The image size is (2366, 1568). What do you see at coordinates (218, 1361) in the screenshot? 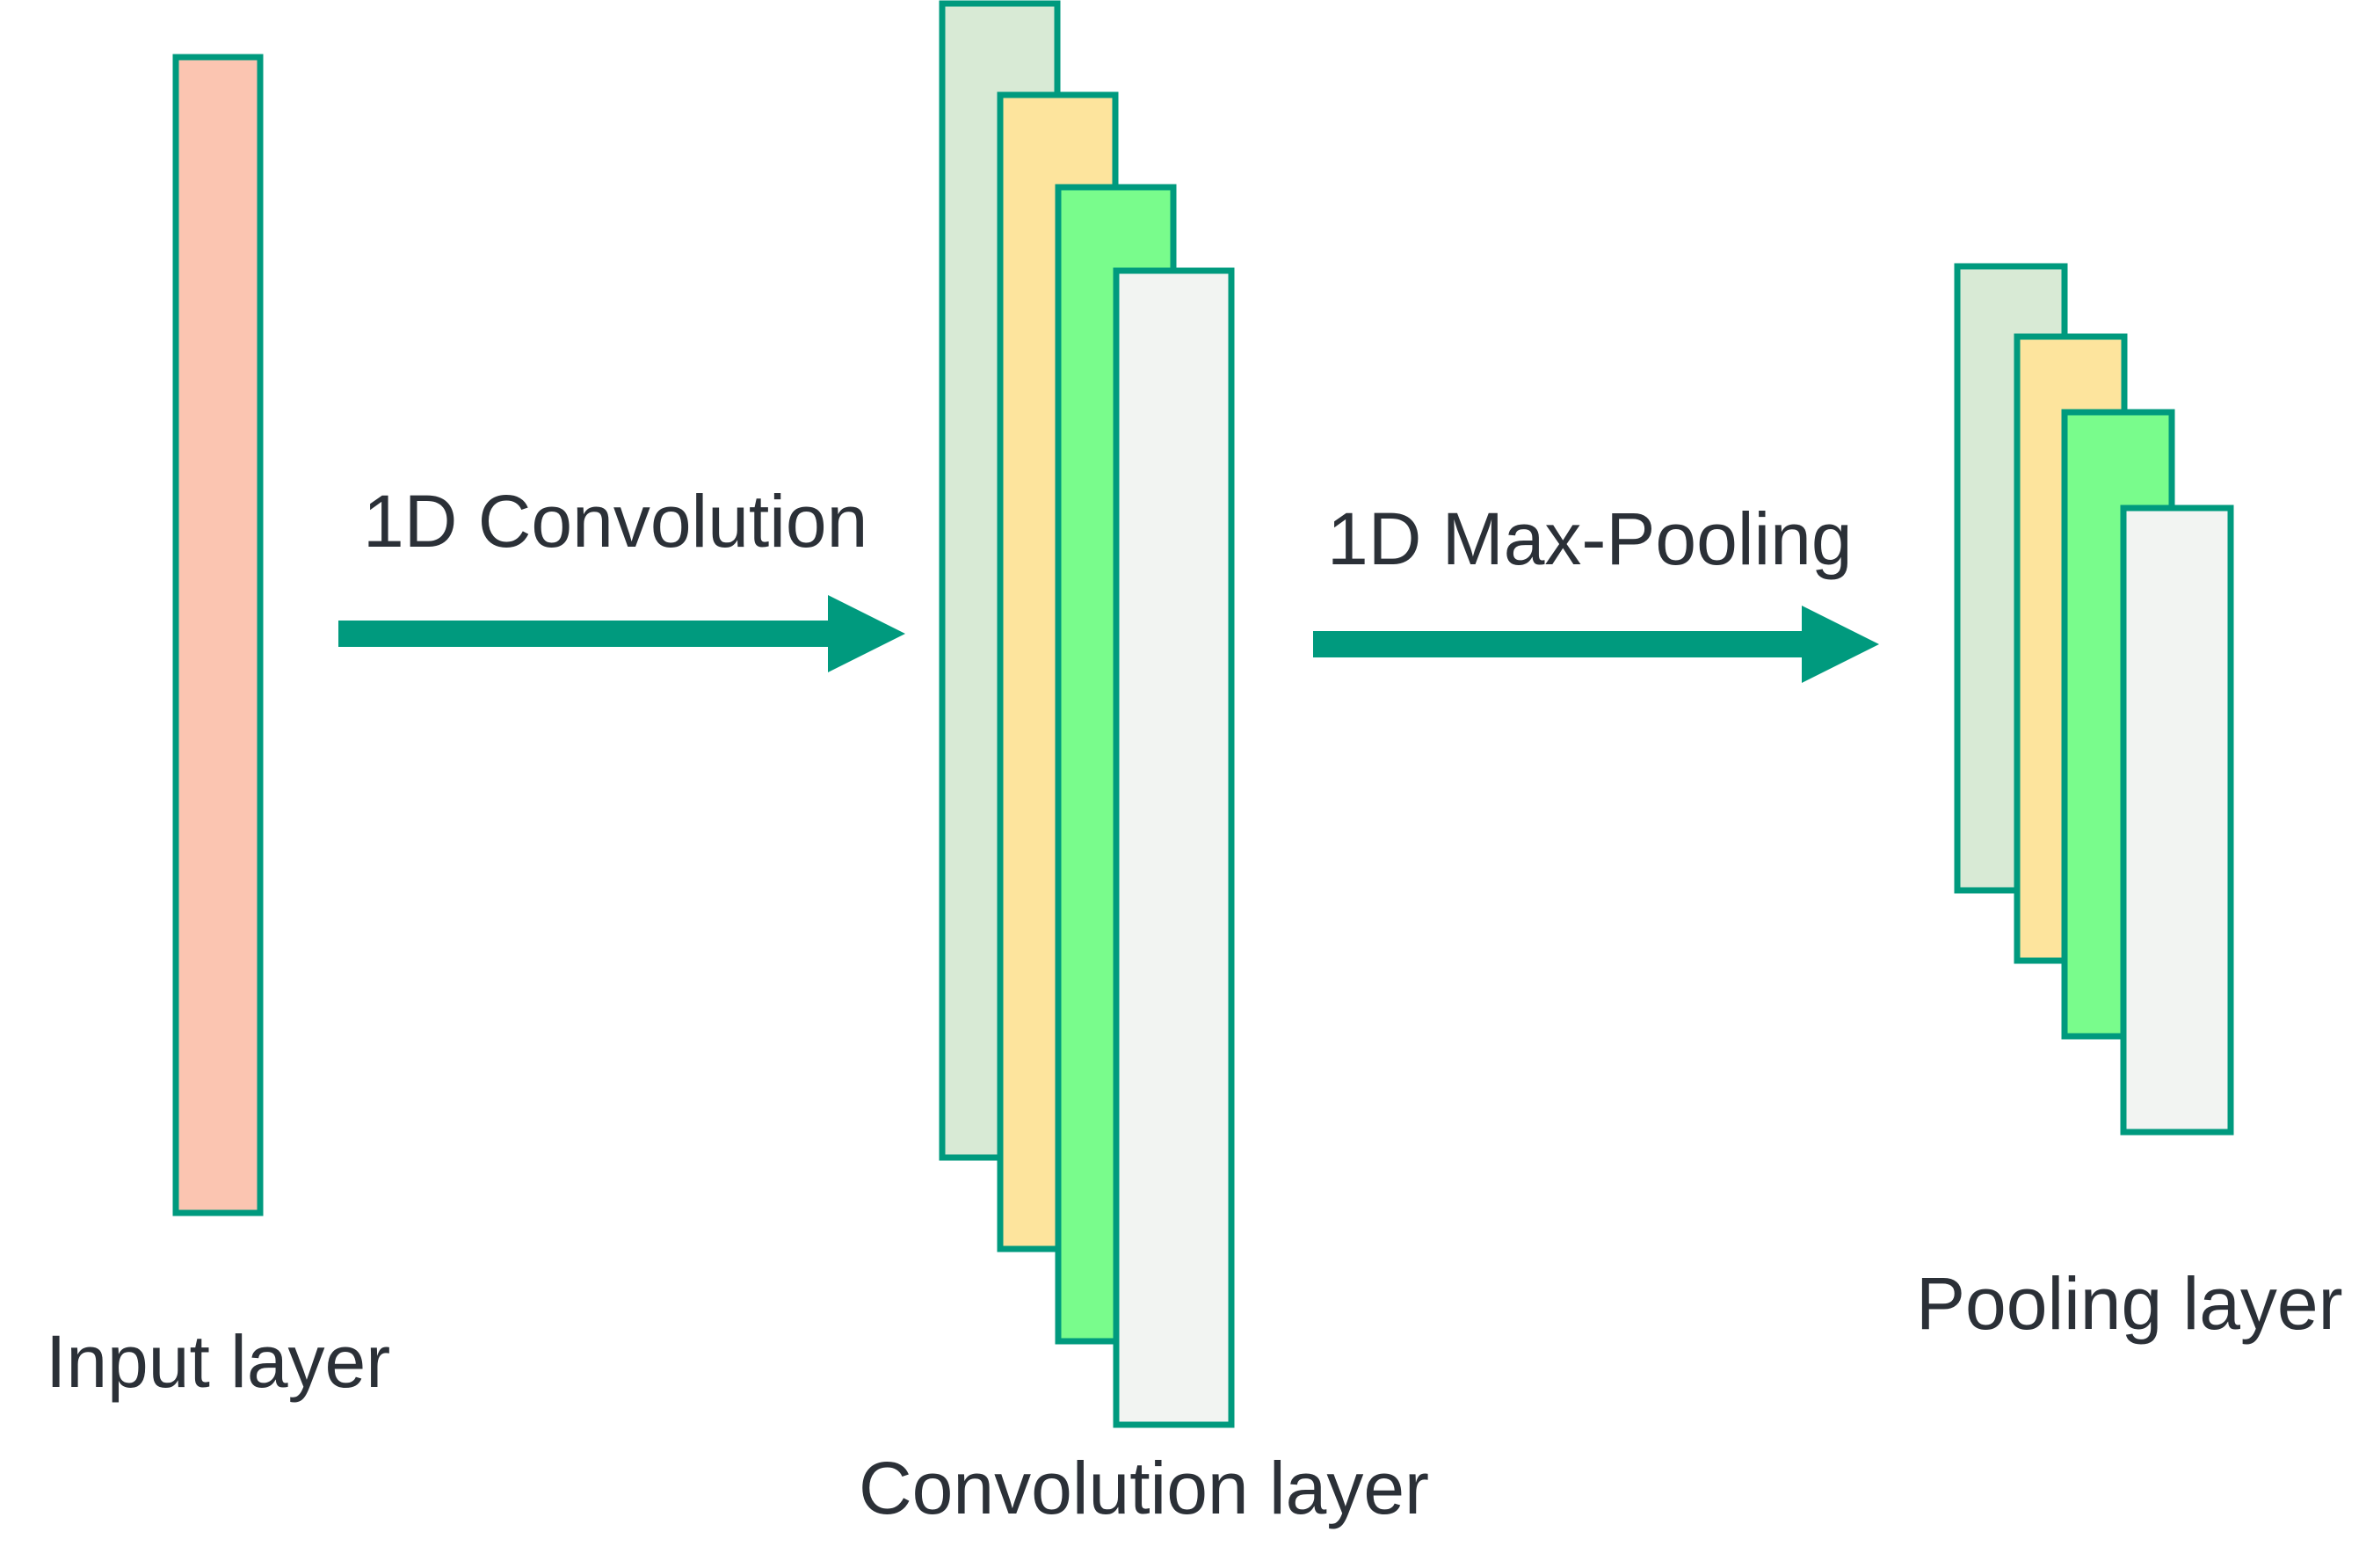
I see `input-layer-label: Input layer` at bounding box center [218, 1361].